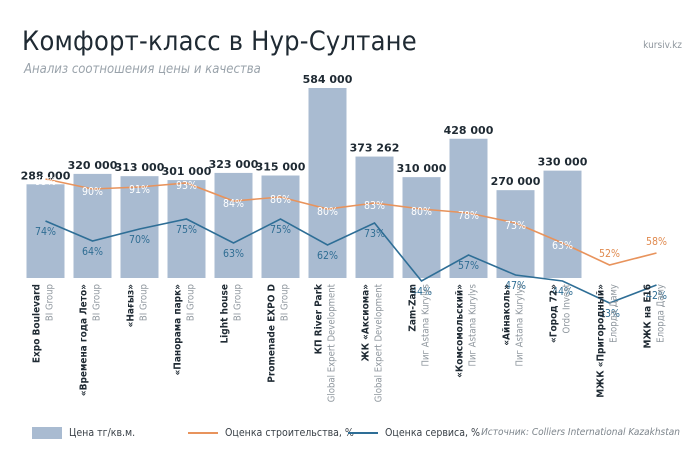 The height and width of the screenshot is (460, 700). I want to click on construction-value-label: 78%, so click(468, 216).